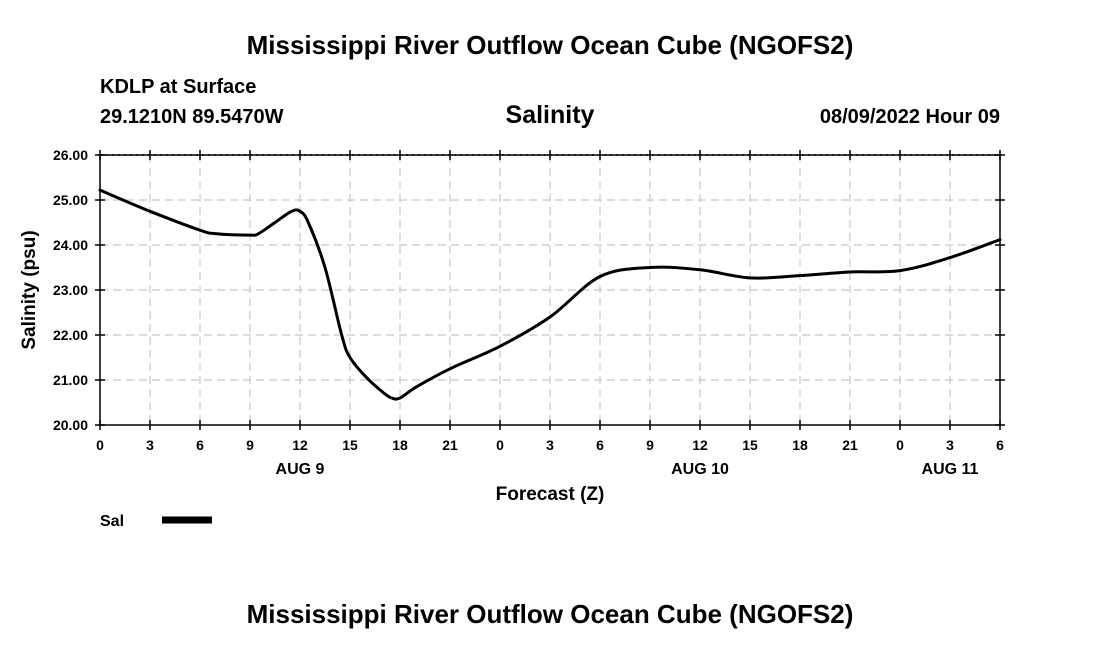 The width and height of the screenshot is (1100, 650). Describe the element at coordinates (70, 155) in the screenshot. I see `y-tick-label: 26.00` at that location.